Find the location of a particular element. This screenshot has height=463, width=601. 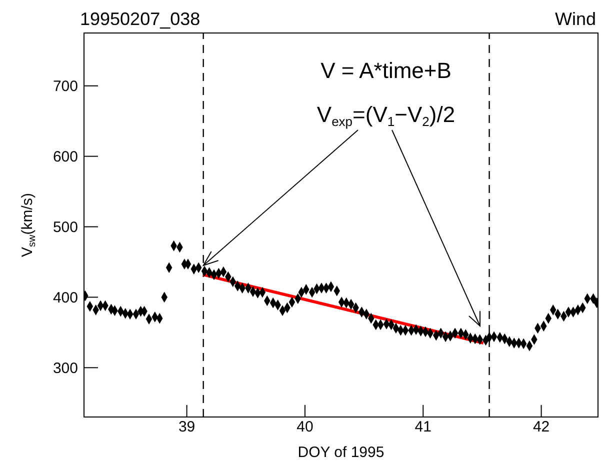

y-tick-label: 500 is located at coordinates (65, 227).